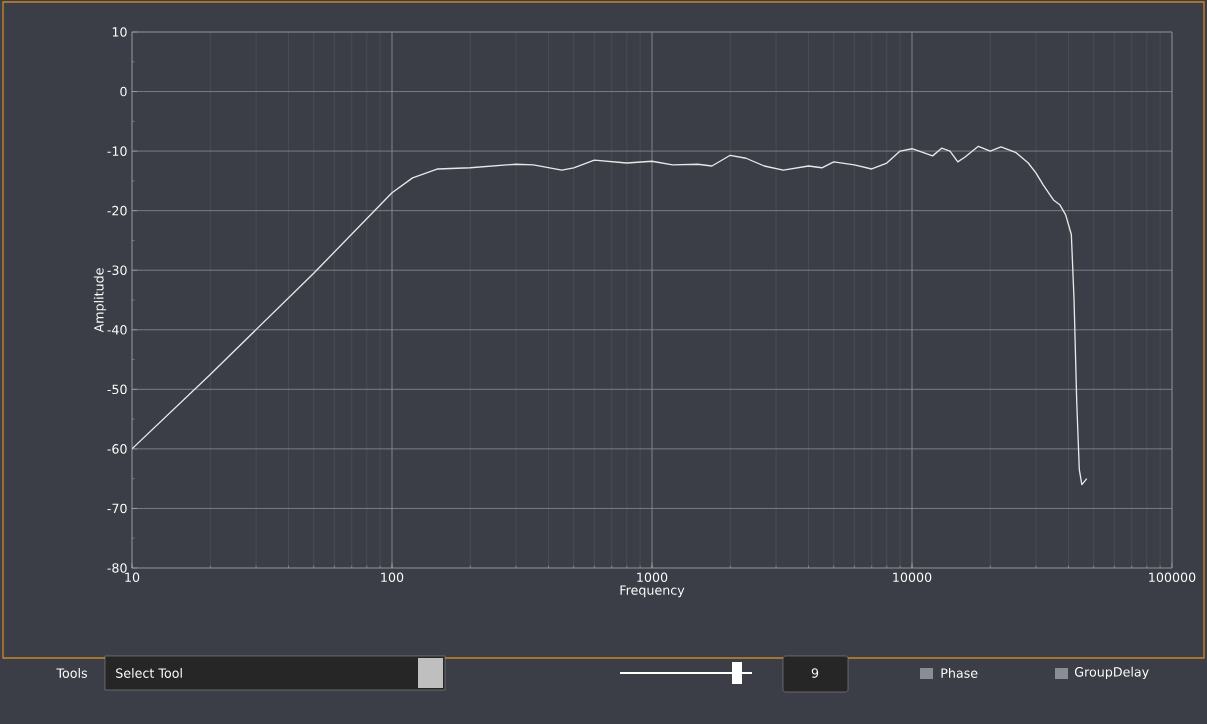 This screenshot has height=724, width=1207. Describe the element at coordinates (117, 270) in the screenshot. I see `y-tick-label: -30` at that location.